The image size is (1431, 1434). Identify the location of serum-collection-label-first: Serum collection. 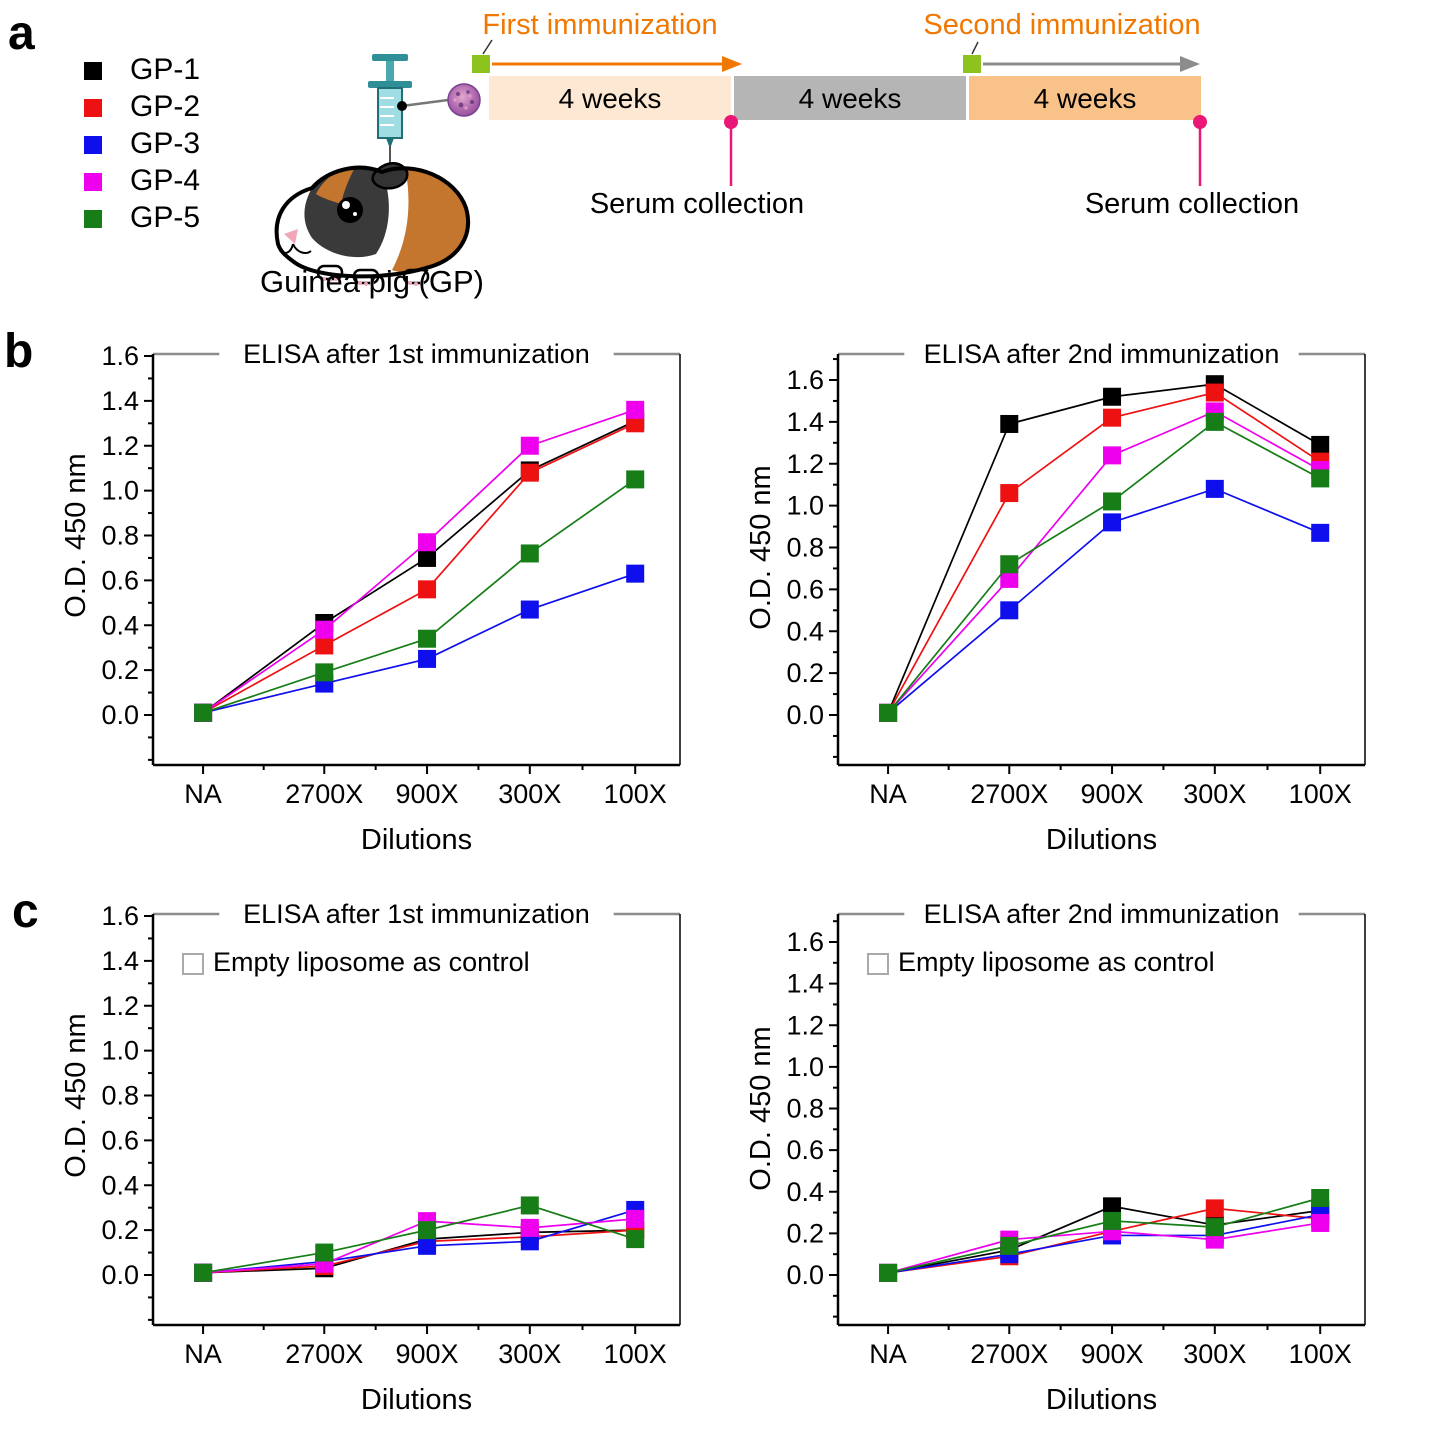
(697, 204).